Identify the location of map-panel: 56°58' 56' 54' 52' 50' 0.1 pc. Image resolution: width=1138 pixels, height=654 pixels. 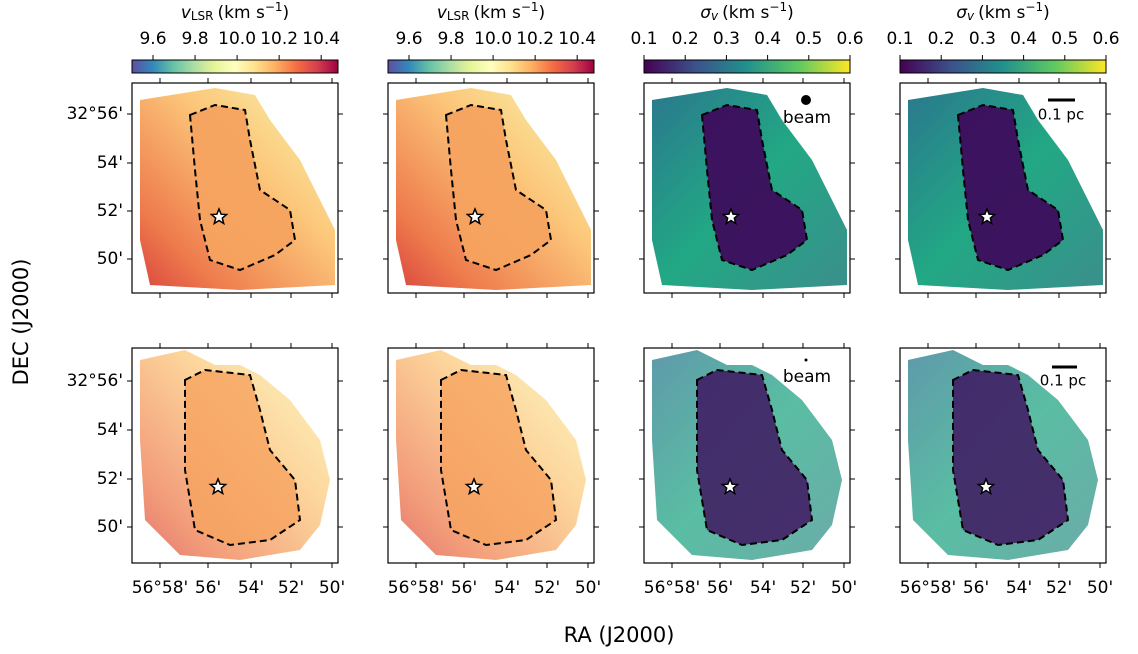
(1004, 470).